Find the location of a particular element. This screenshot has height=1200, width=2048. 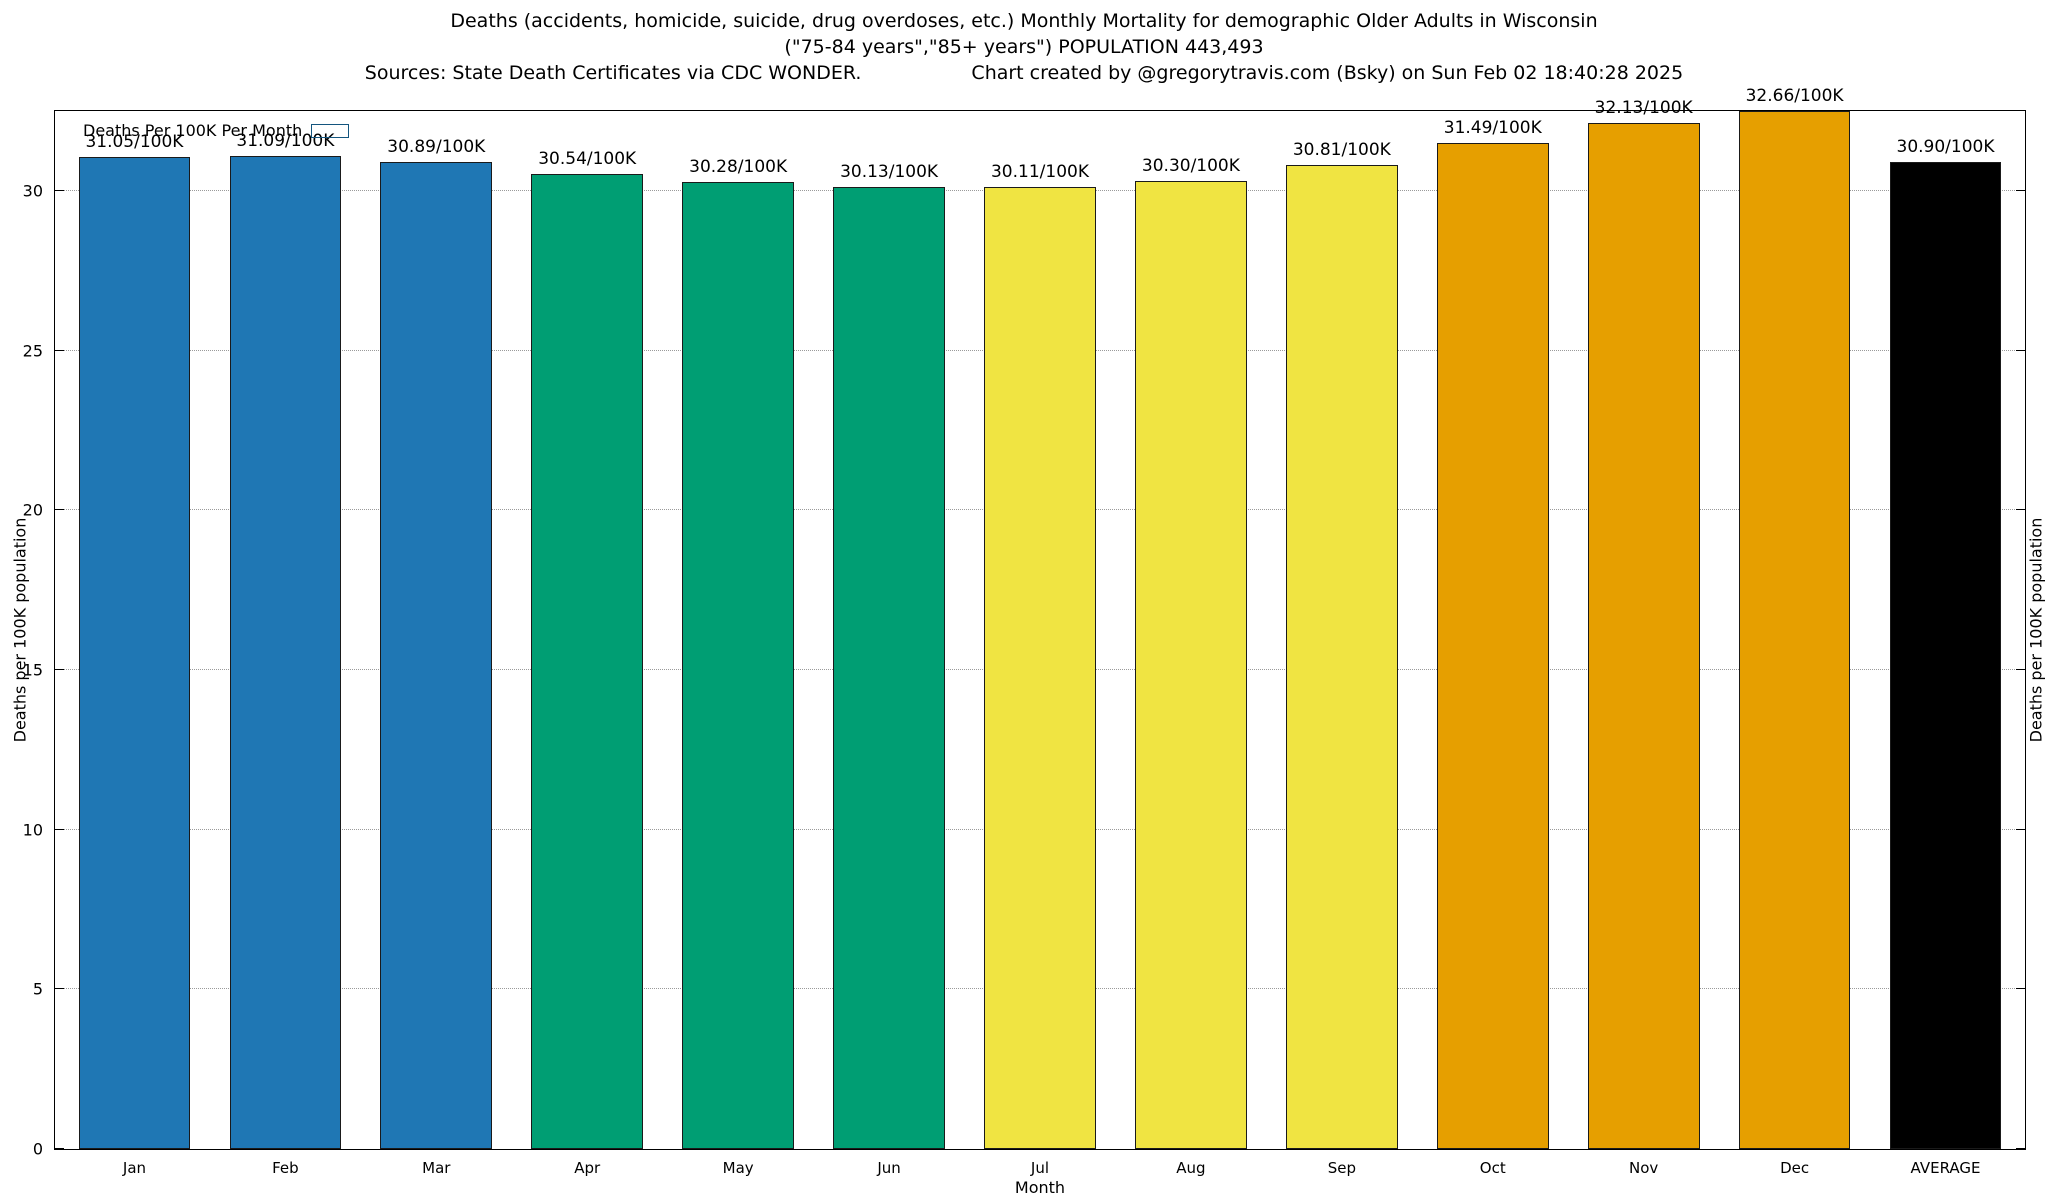

y-tick-label: 30 is located at coordinates (32, 191).